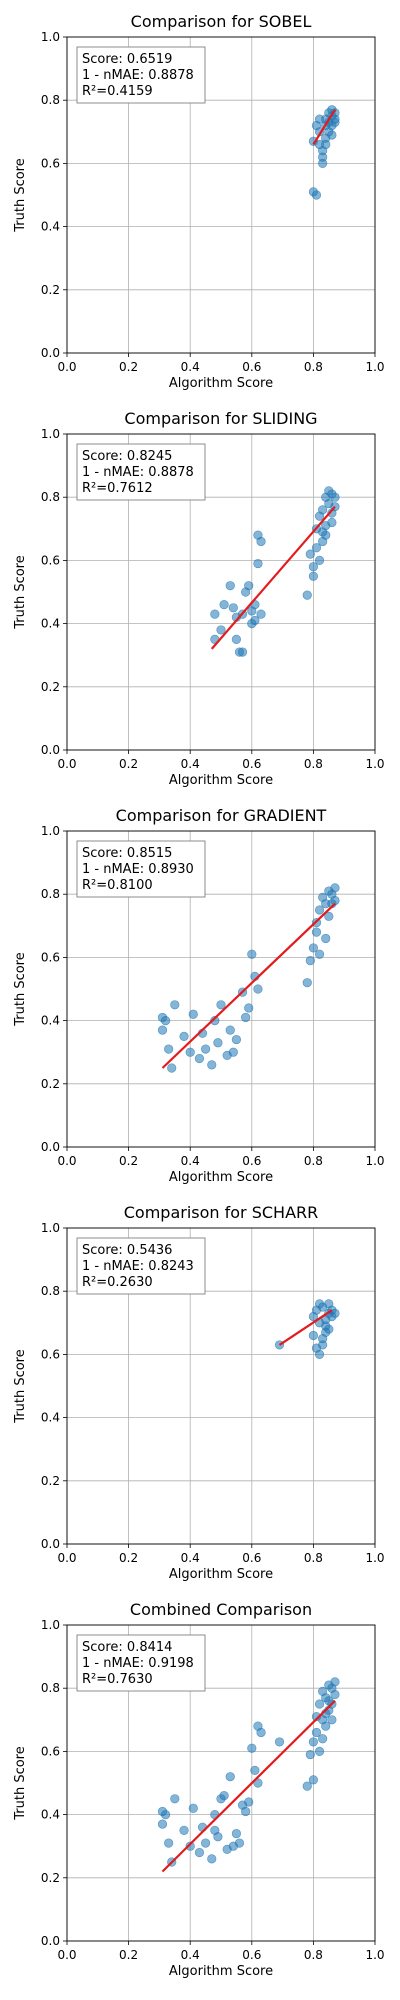  I want to click on y-tick-label: 0.4, so click(50, 1815).